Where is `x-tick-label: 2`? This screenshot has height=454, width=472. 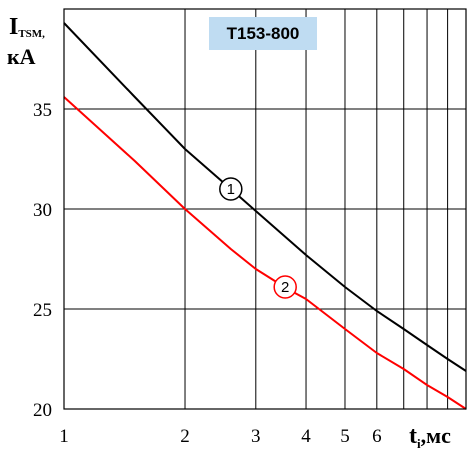 x-tick-label: 2 is located at coordinates (185, 436).